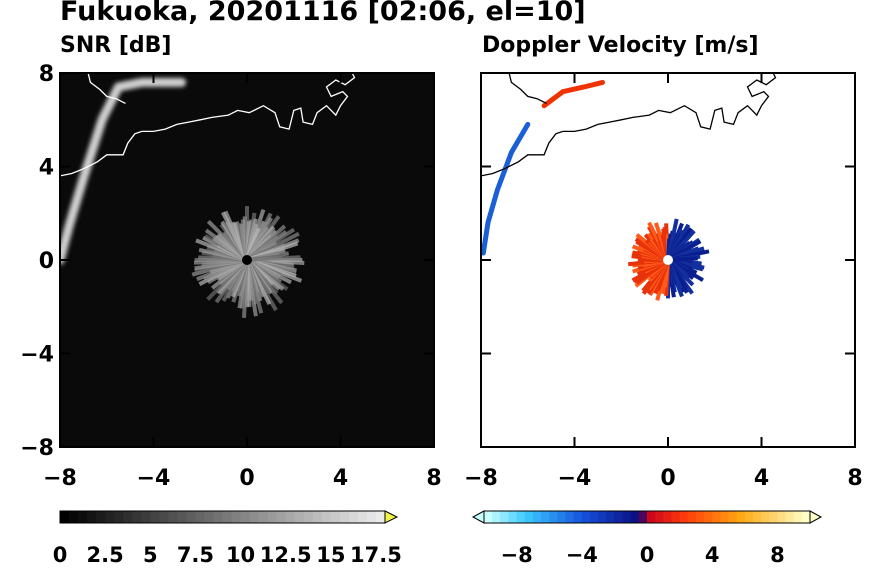 This screenshot has height=570, width=870. I want to click on radar-site-marker-right, so click(668, 260).